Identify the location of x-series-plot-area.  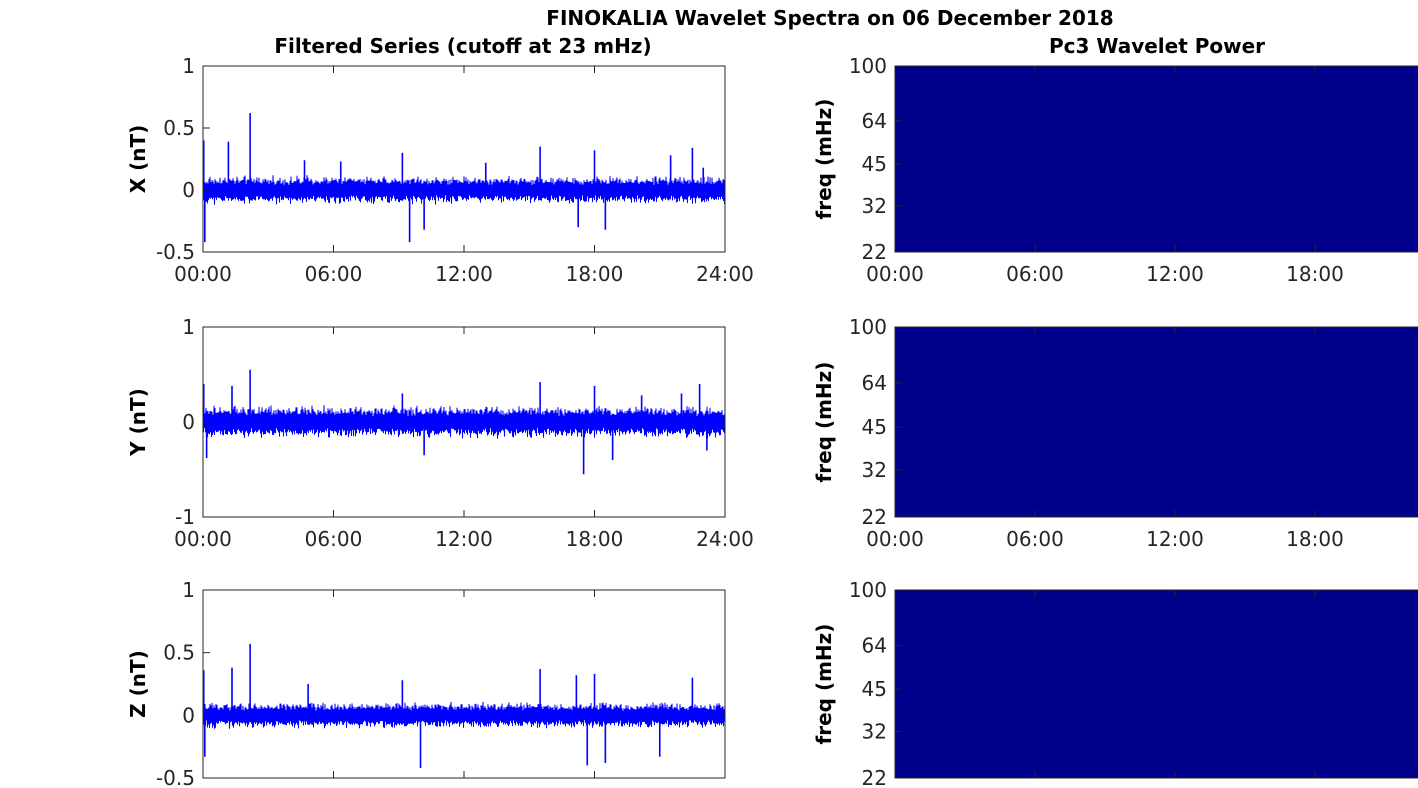
(464, 178).